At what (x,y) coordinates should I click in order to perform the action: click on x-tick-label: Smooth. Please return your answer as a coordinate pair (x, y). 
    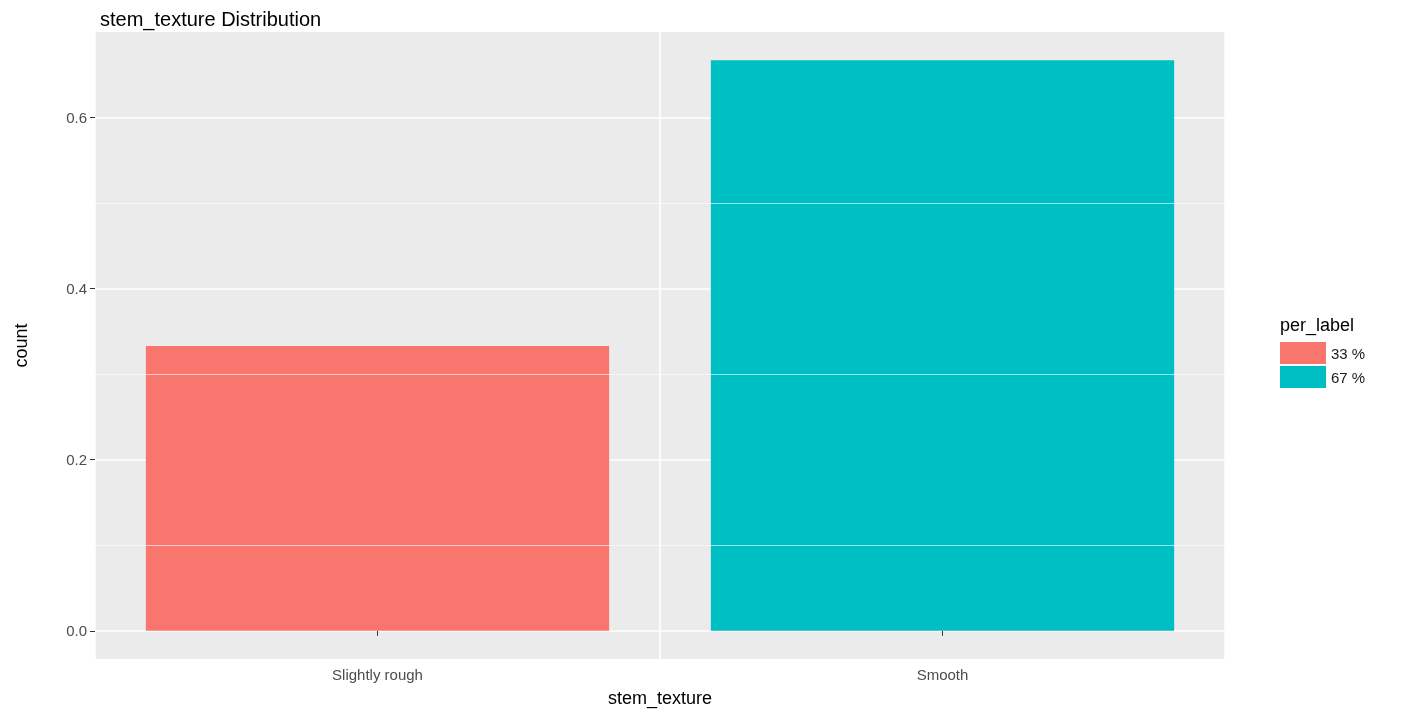
    Looking at the image, I should click on (942, 674).